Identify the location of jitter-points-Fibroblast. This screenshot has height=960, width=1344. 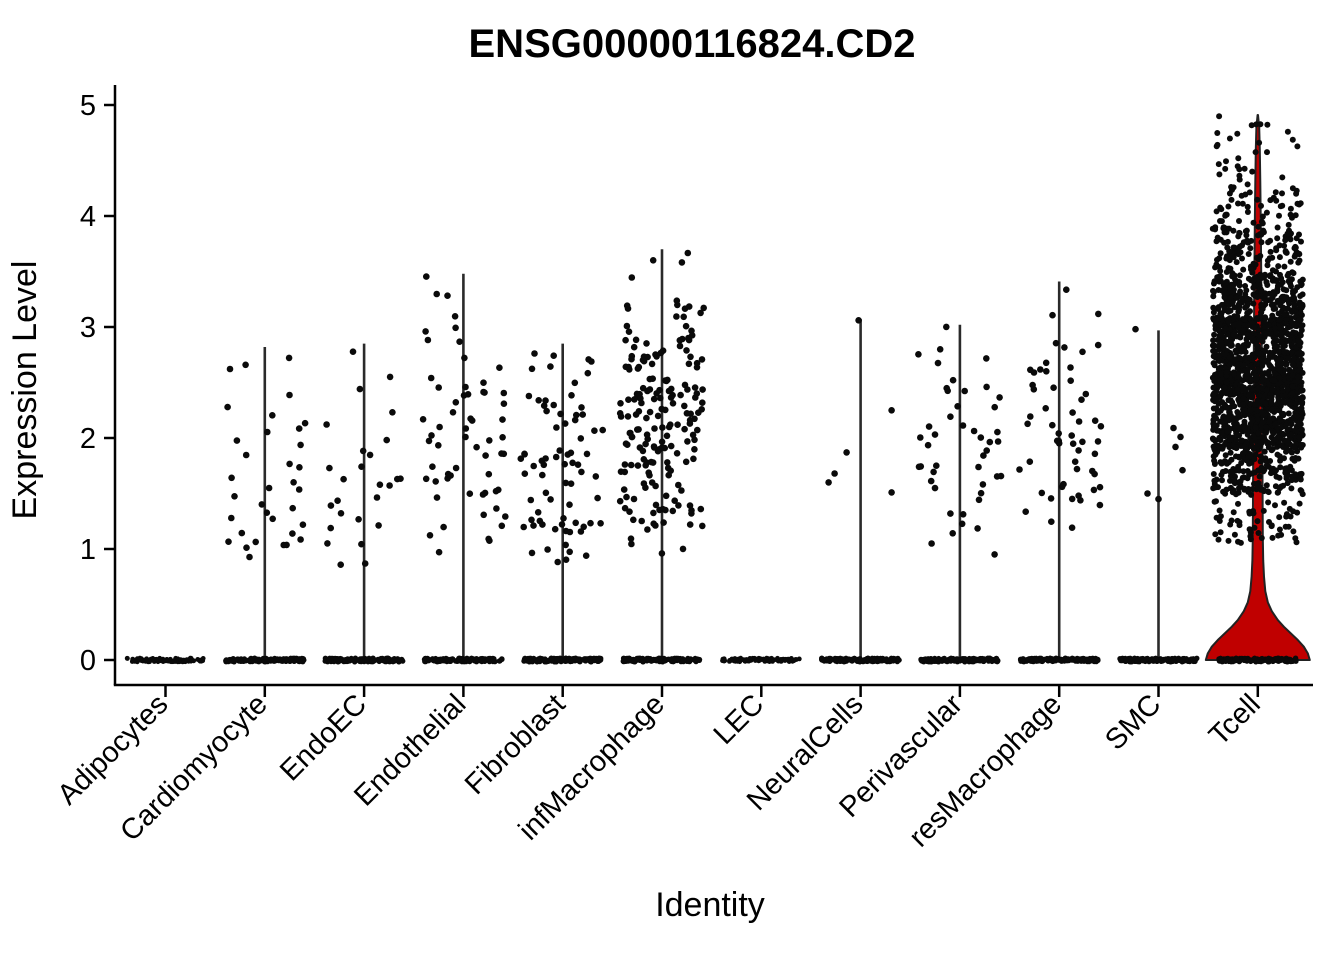
(561, 458).